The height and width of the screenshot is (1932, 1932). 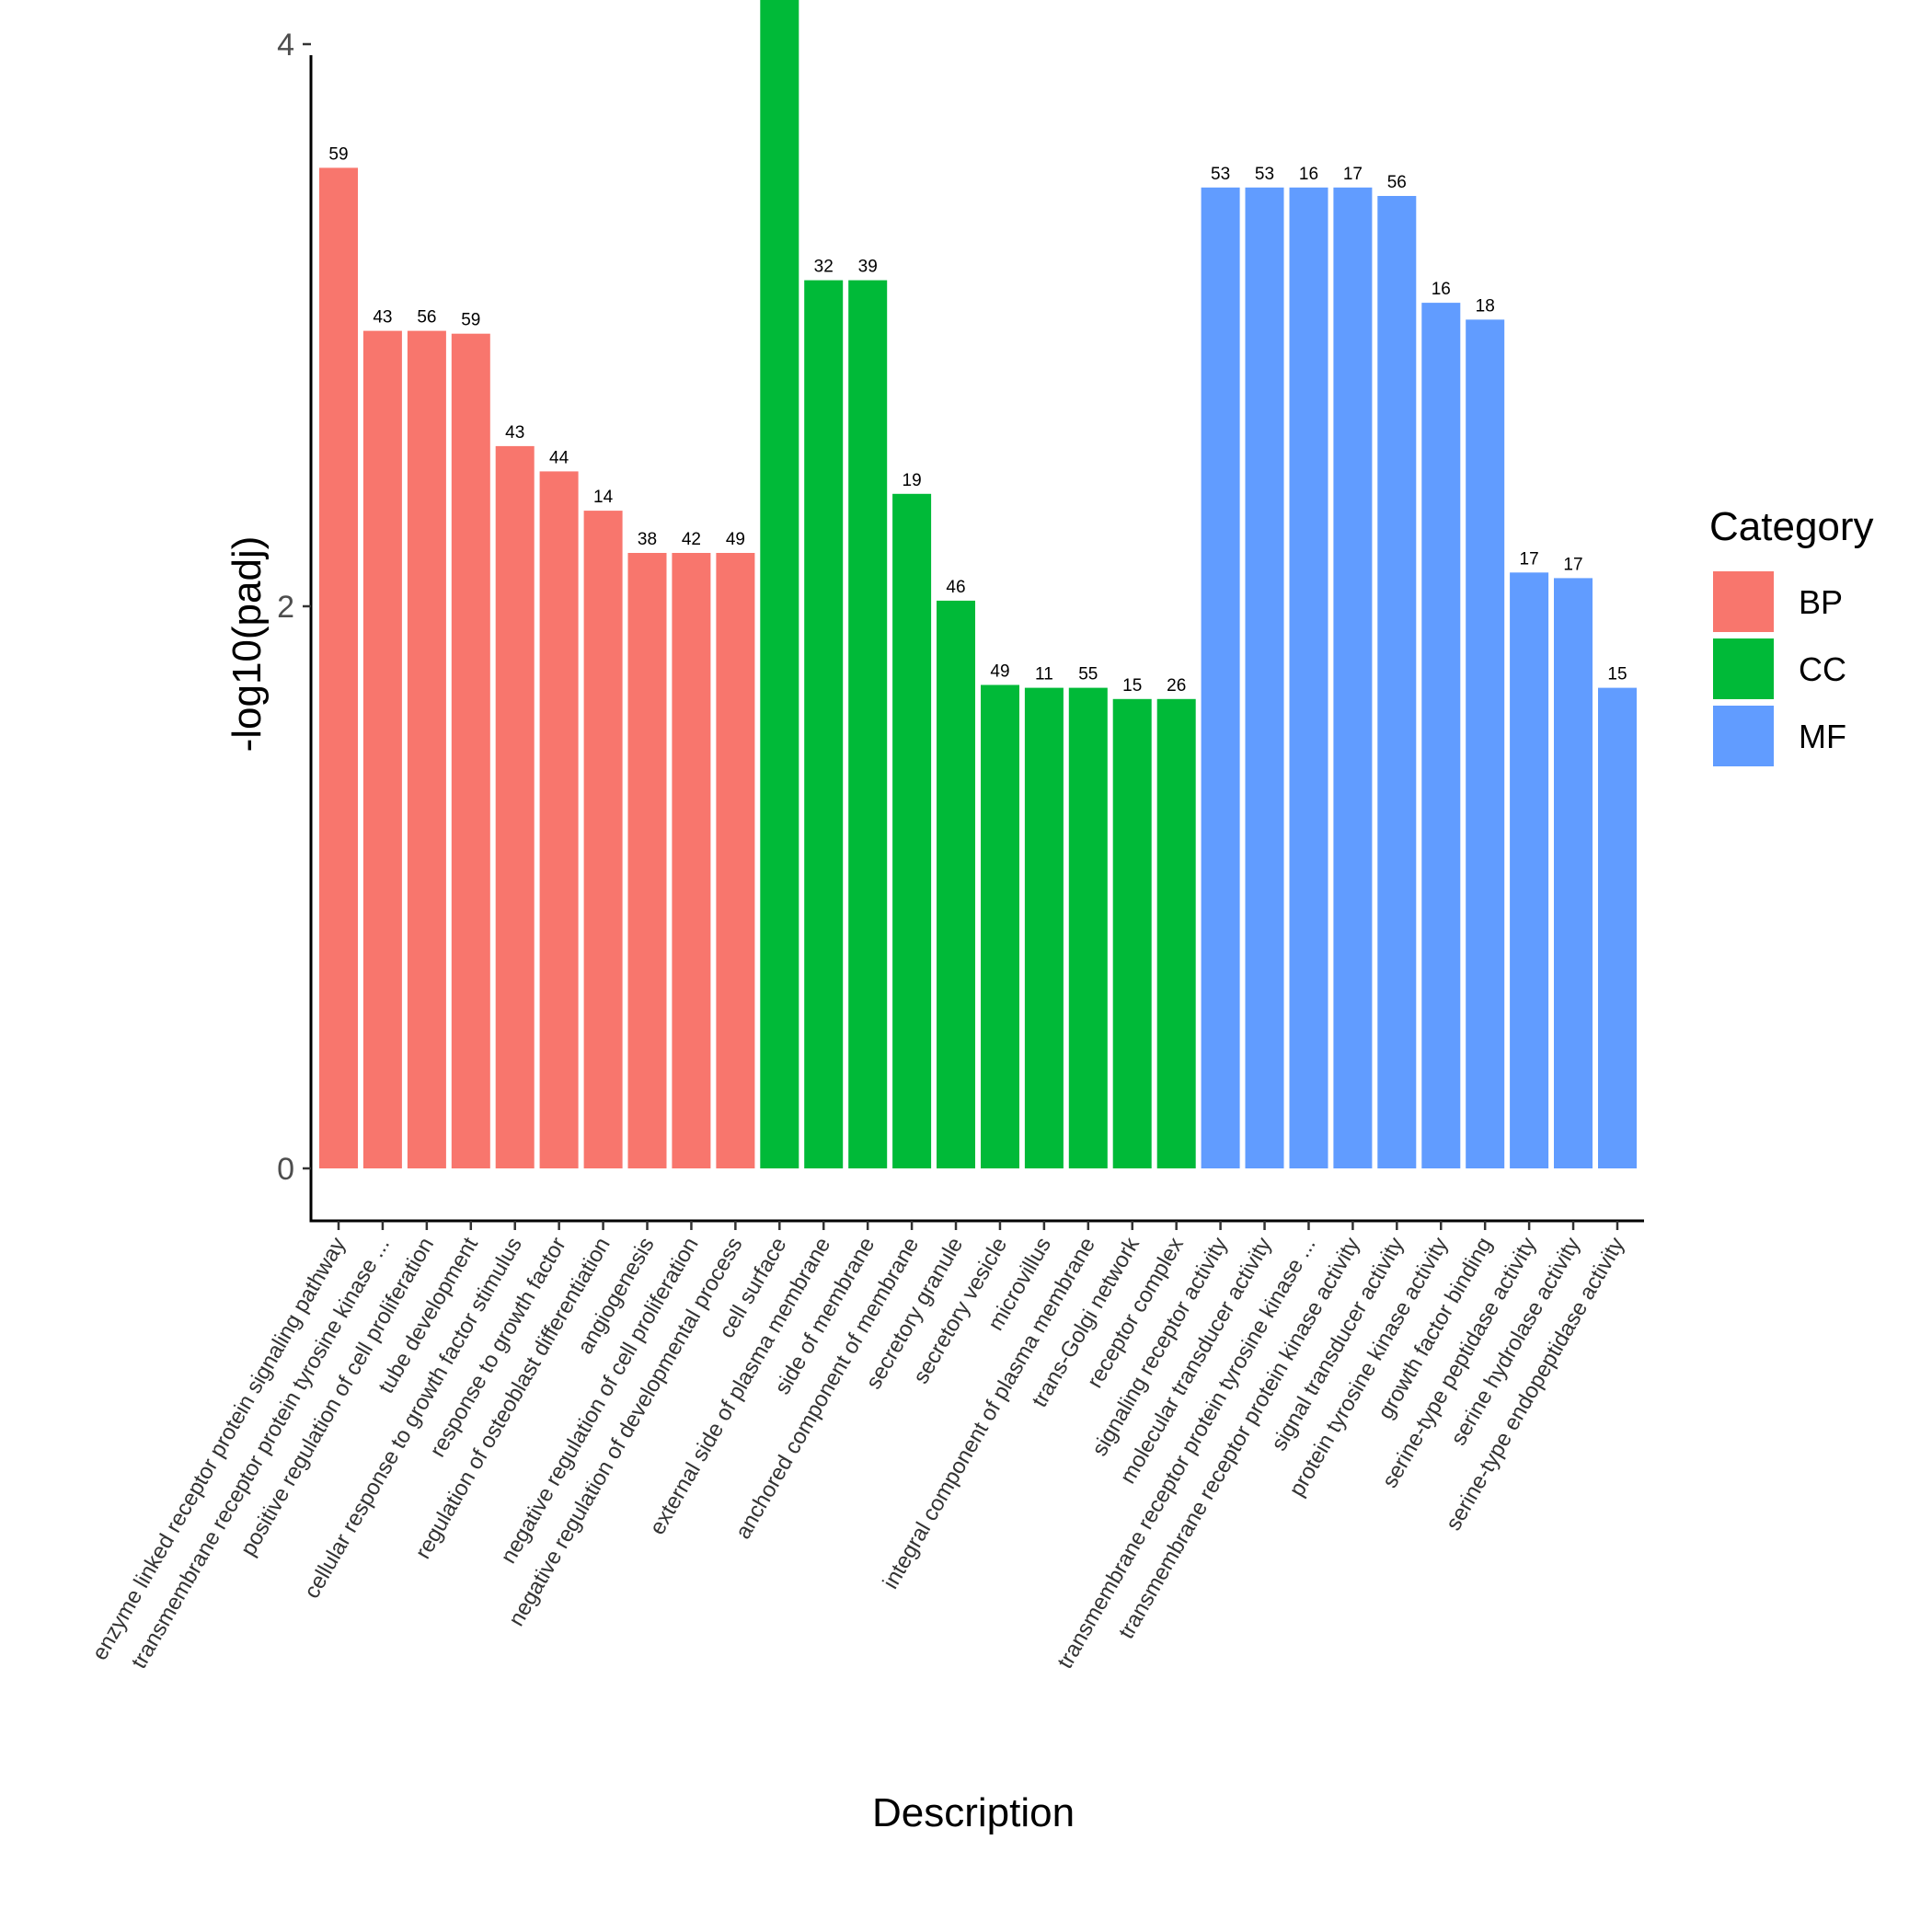 What do you see at coordinates (955, 587) in the screenshot?
I see `bar-count-label: 46` at bounding box center [955, 587].